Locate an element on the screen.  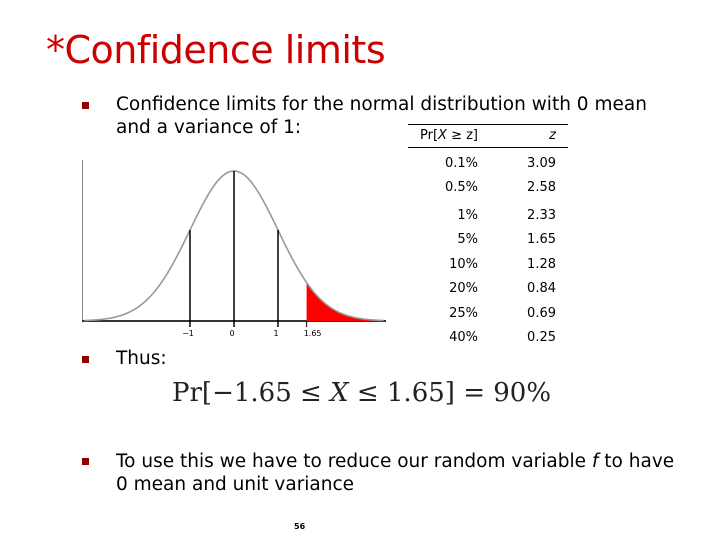
z-cell: 2.33 is located at coordinates (541, 215).